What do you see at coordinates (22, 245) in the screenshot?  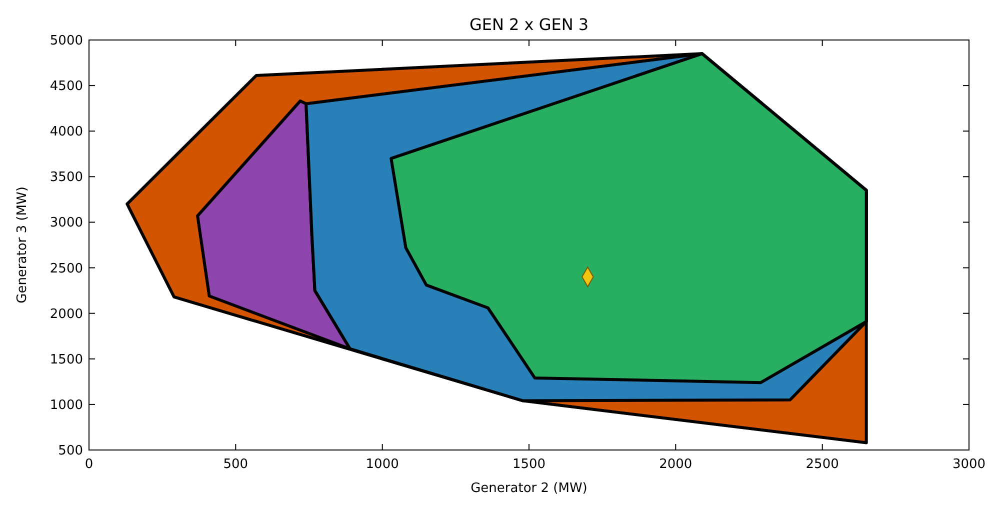 I see `y-axis-title: Generator 3 (MW)` at bounding box center [22, 245].